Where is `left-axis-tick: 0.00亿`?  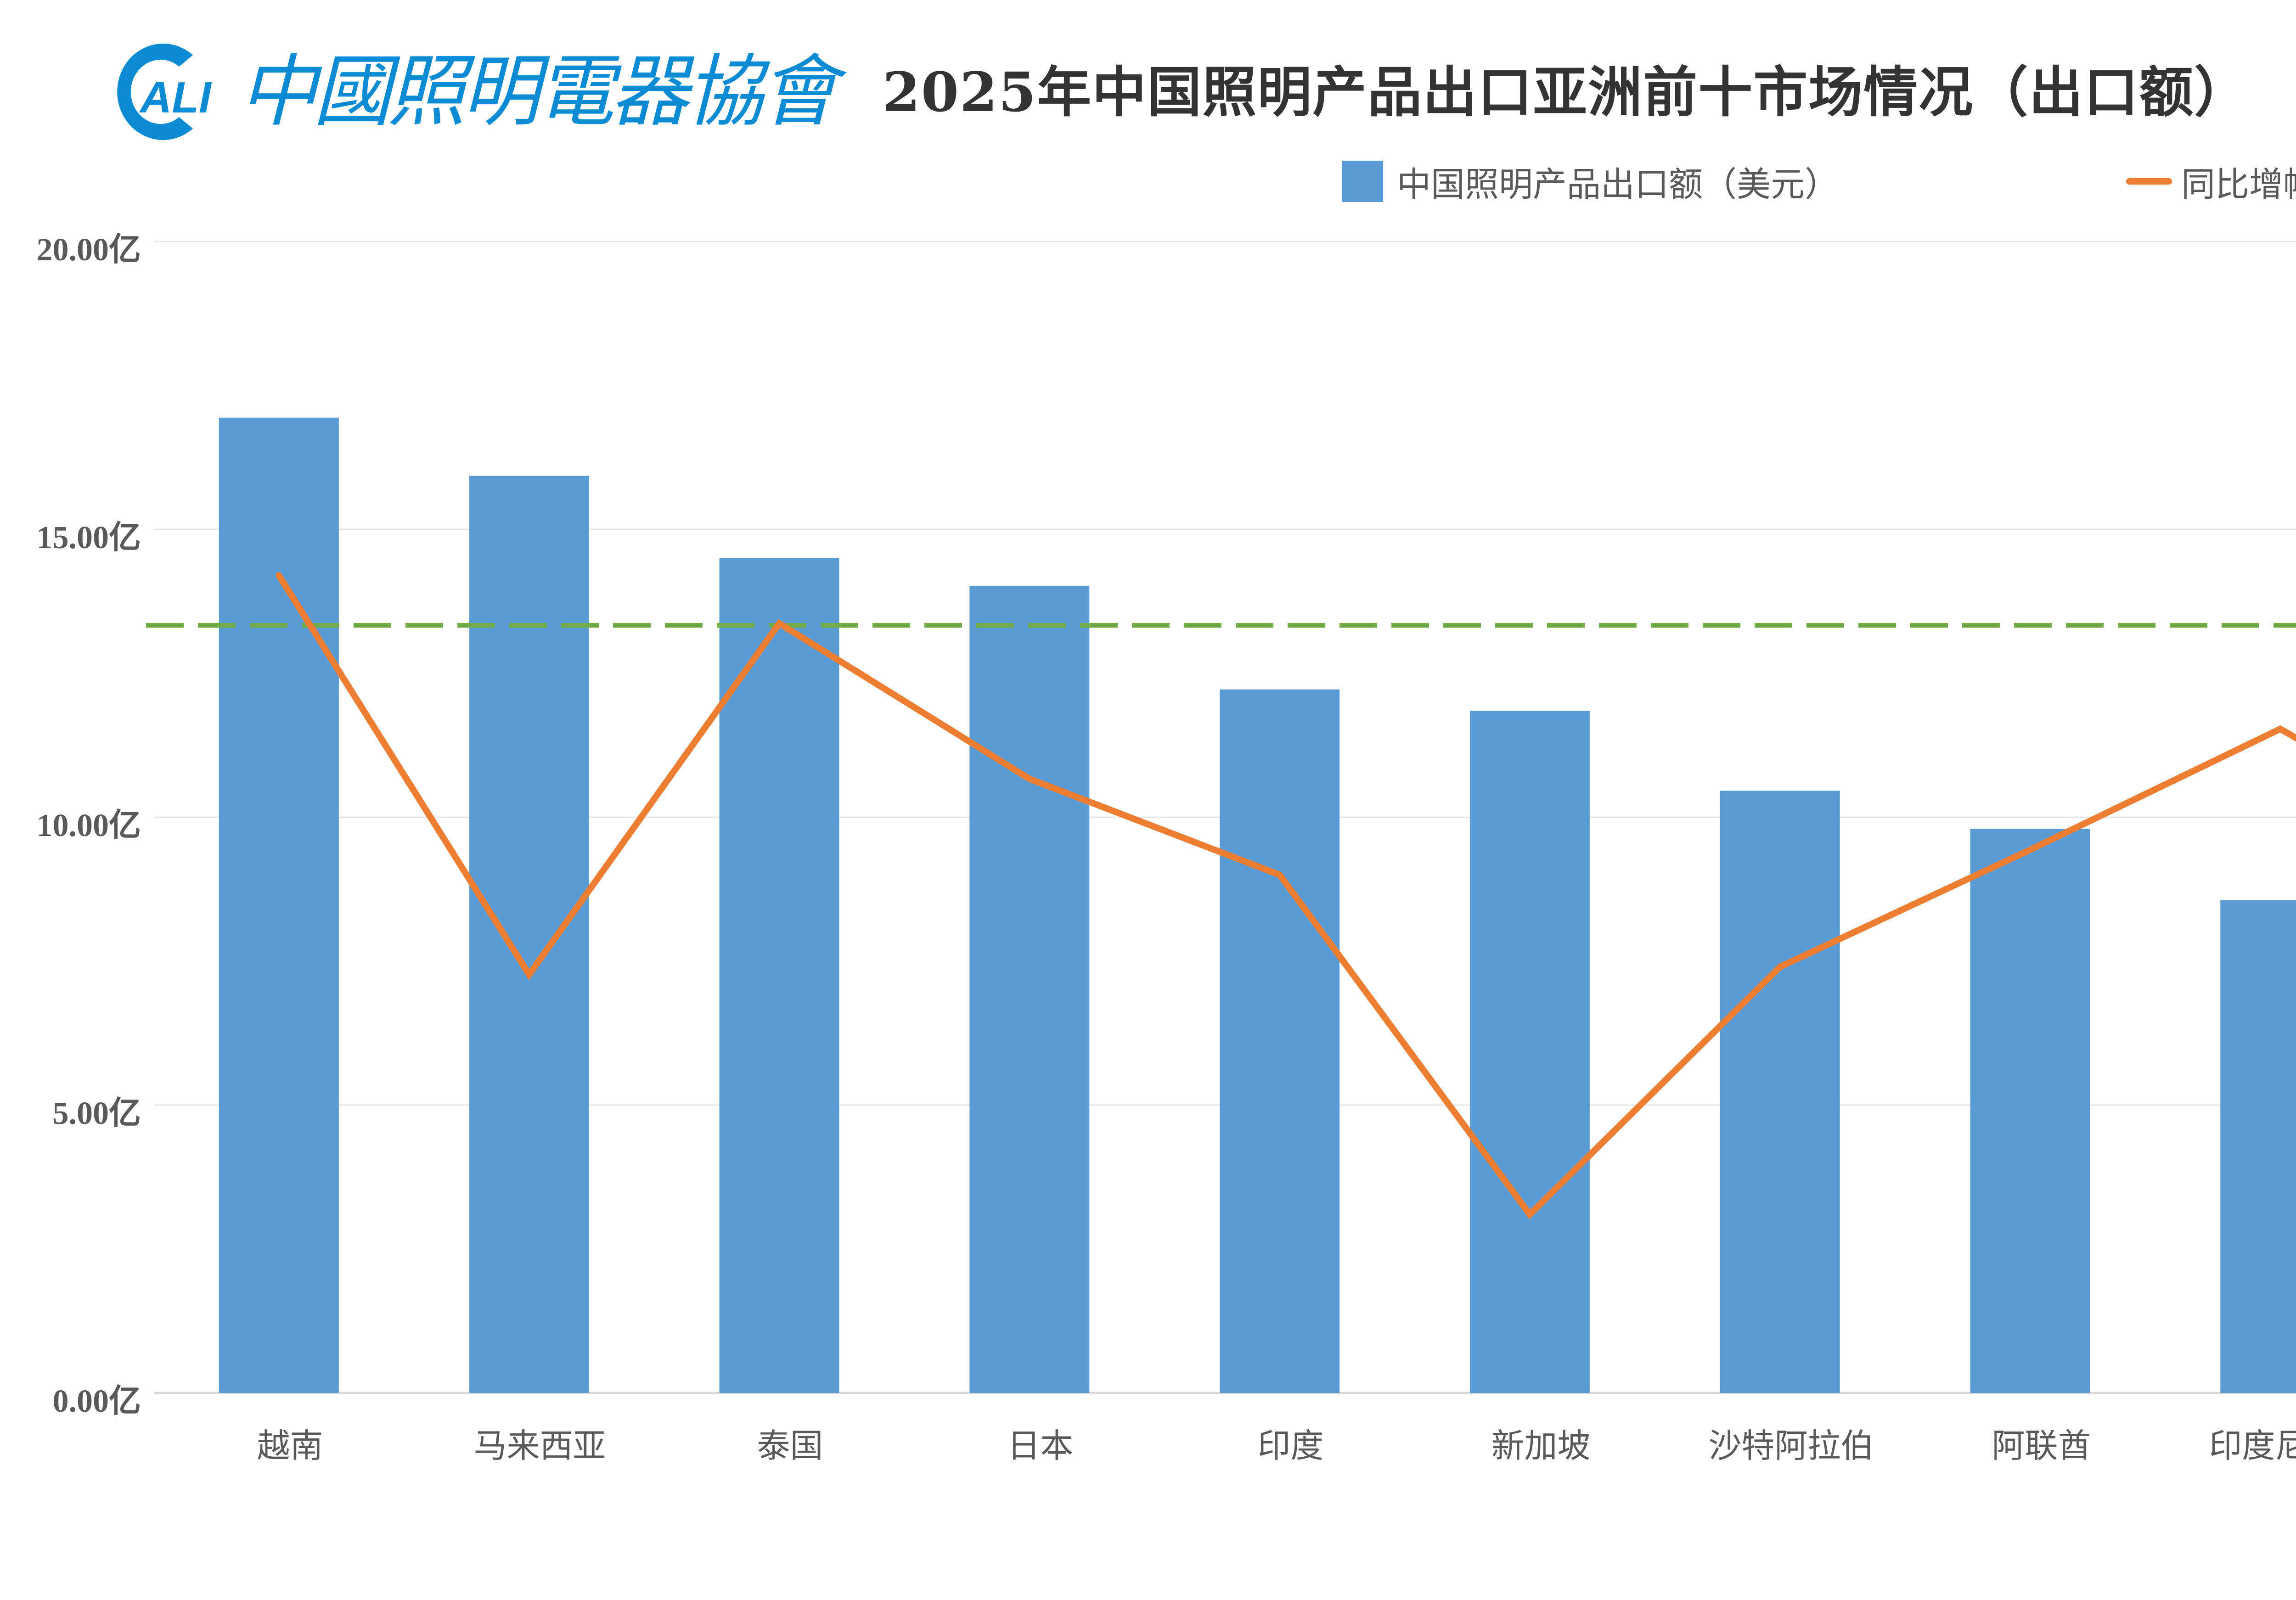 left-axis-tick: 0.00亿 is located at coordinates (96, 1401).